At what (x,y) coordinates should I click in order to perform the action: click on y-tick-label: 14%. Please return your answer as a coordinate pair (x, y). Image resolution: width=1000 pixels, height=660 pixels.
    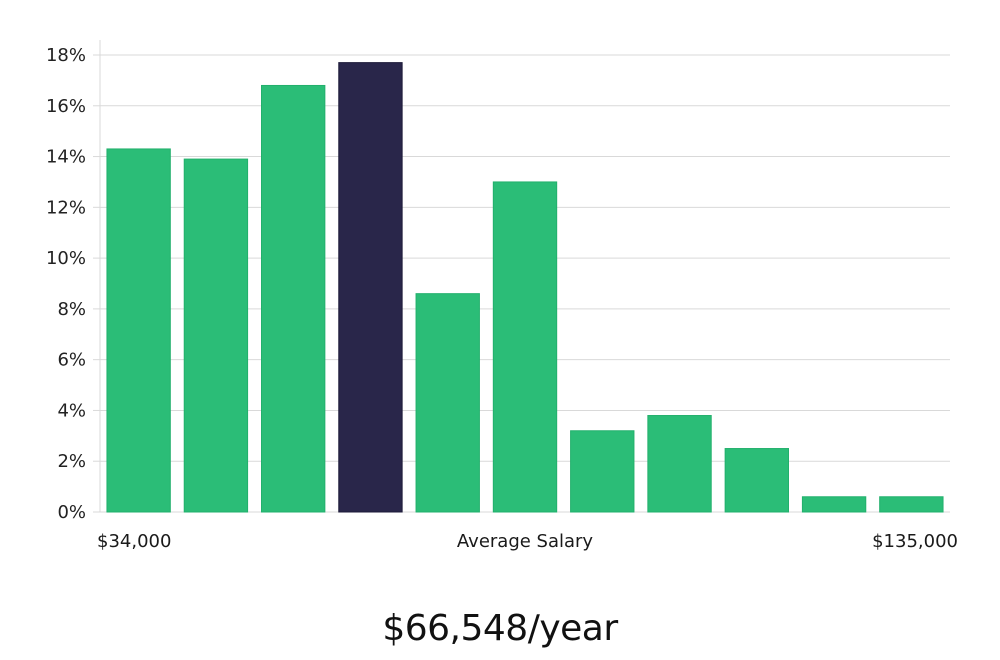
    Looking at the image, I should click on (66, 157).